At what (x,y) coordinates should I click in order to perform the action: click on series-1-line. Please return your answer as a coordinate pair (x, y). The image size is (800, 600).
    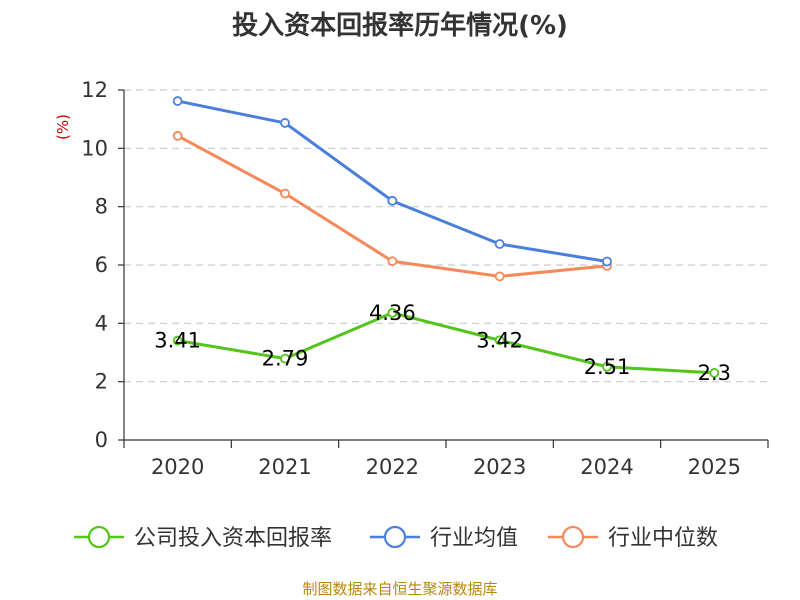
    Looking at the image, I should click on (392, 181).